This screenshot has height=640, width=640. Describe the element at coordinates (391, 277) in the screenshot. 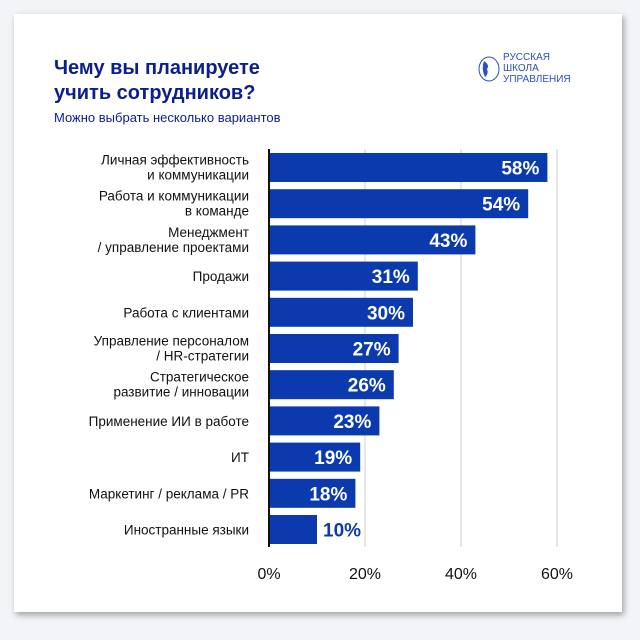

I see `data-label: 31%` at that location.